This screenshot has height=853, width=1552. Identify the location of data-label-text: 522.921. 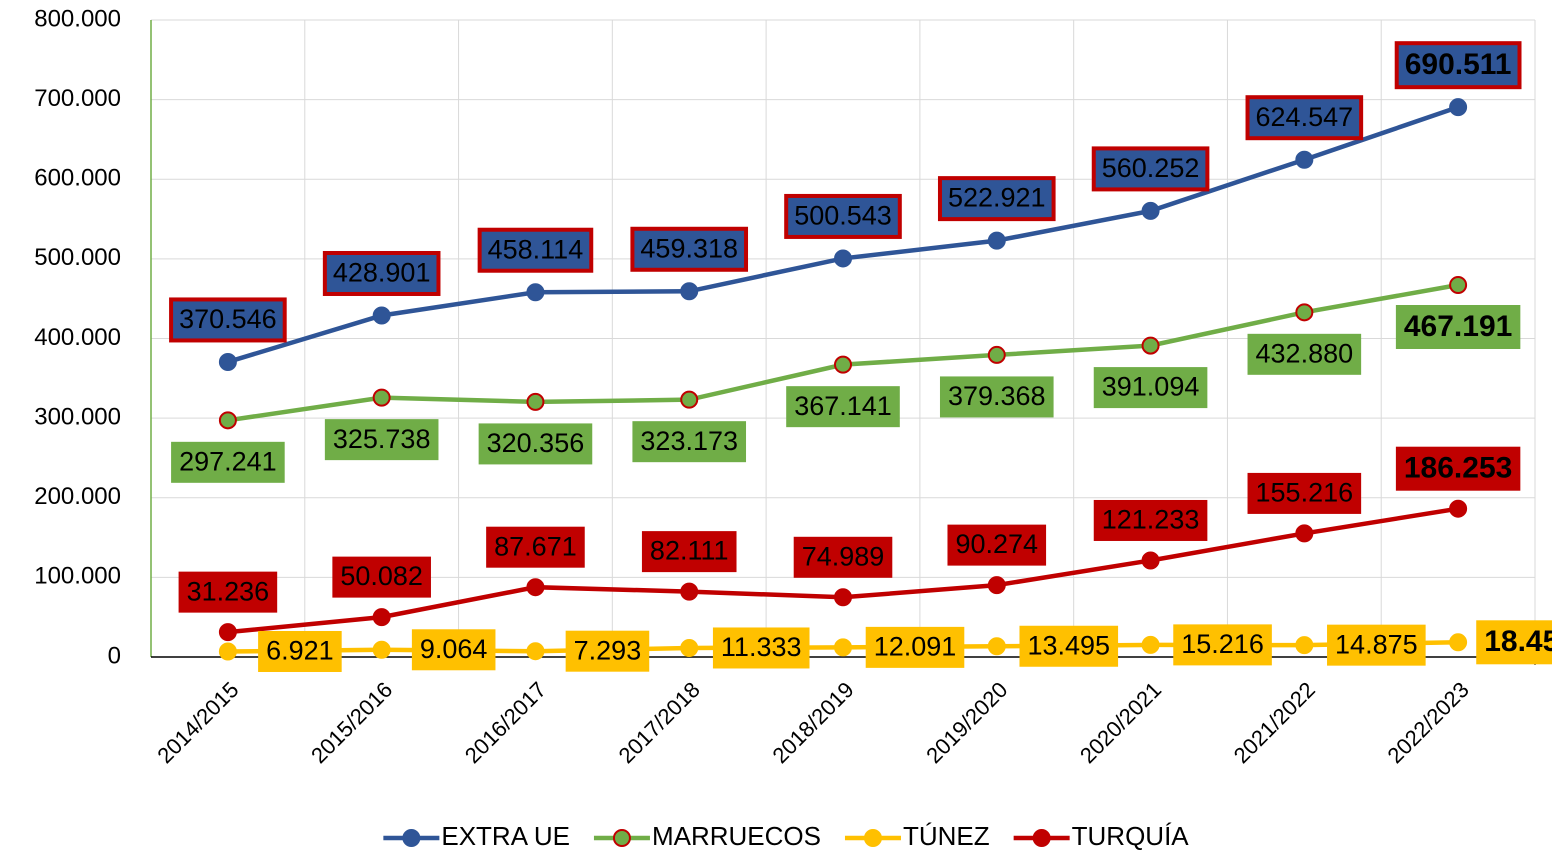
(997, 198).